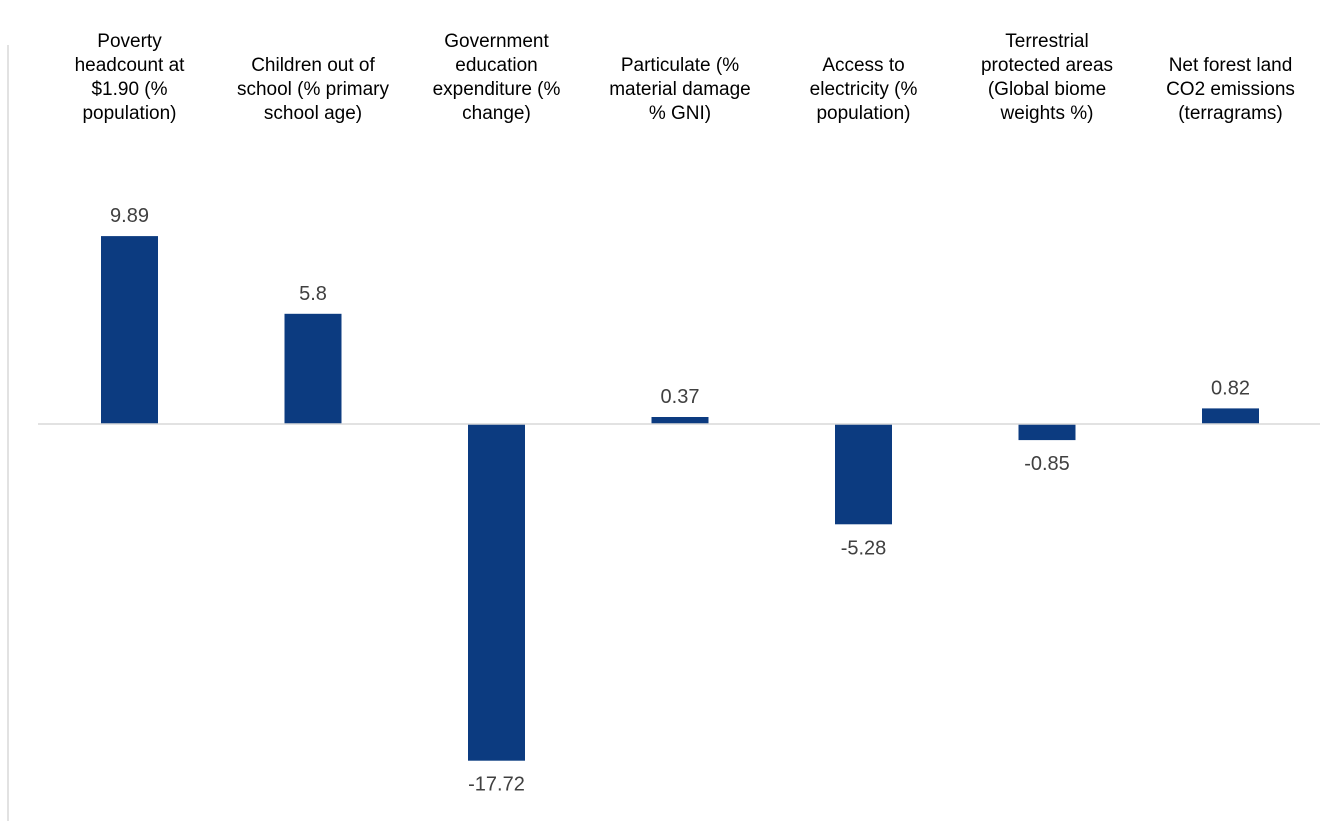 This screenshot has height=821, width=1320. I want to click on category-label-5-line-2: electricity (%, so click(864, 89).